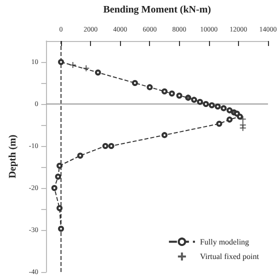 The image size is (280, 278). What do you see at coordinates (225, 241) in the screenshot?
I see `legend-label: Fully modeling` at bounding box center [225, 241].